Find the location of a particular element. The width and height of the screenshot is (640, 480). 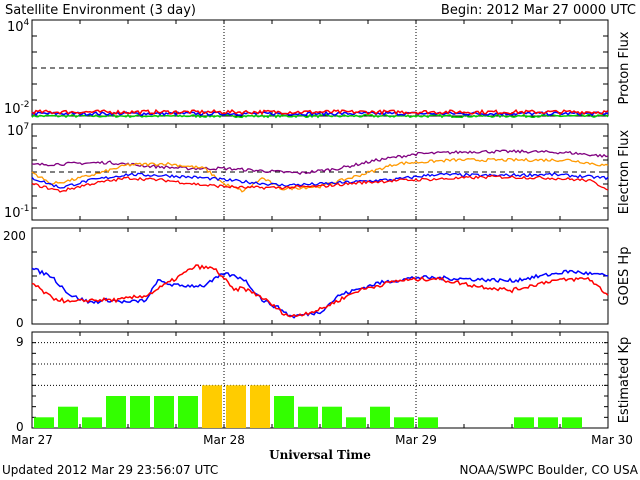

electron-ytick-bottom: 10-1 is located at coordinates (17, 212).